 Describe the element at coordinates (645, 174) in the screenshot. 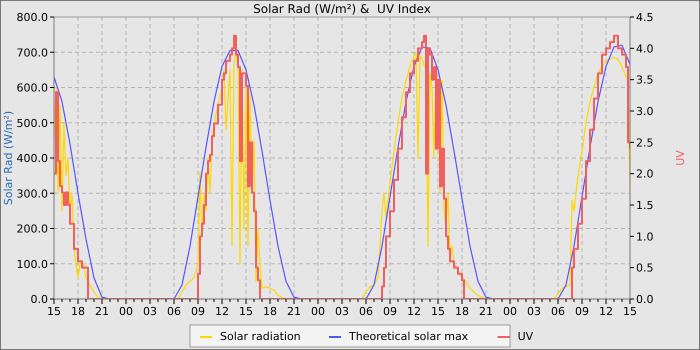

I see `y2-tick-label: 2.0` at that location.